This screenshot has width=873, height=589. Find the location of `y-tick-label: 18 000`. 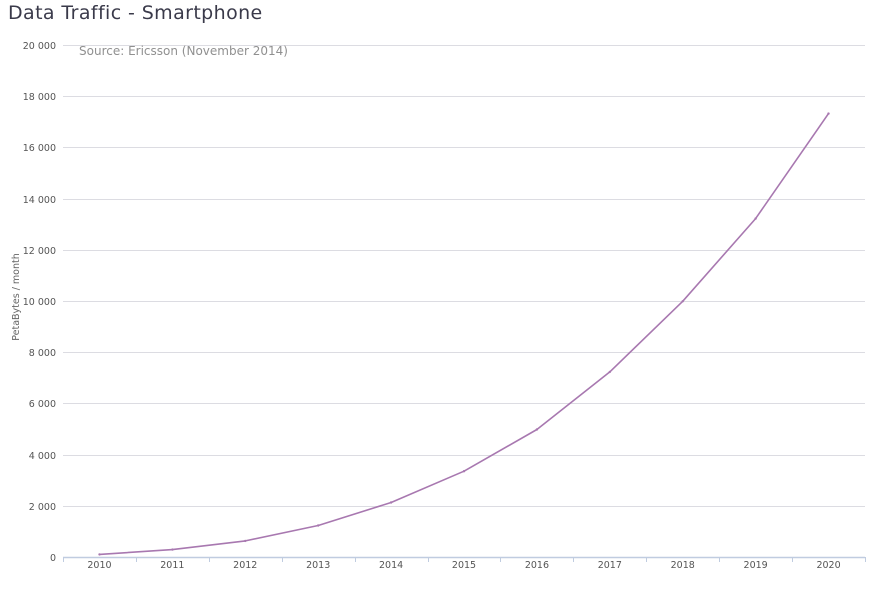

y-tick-label: 18 000 is located at coordinates (39, 97).